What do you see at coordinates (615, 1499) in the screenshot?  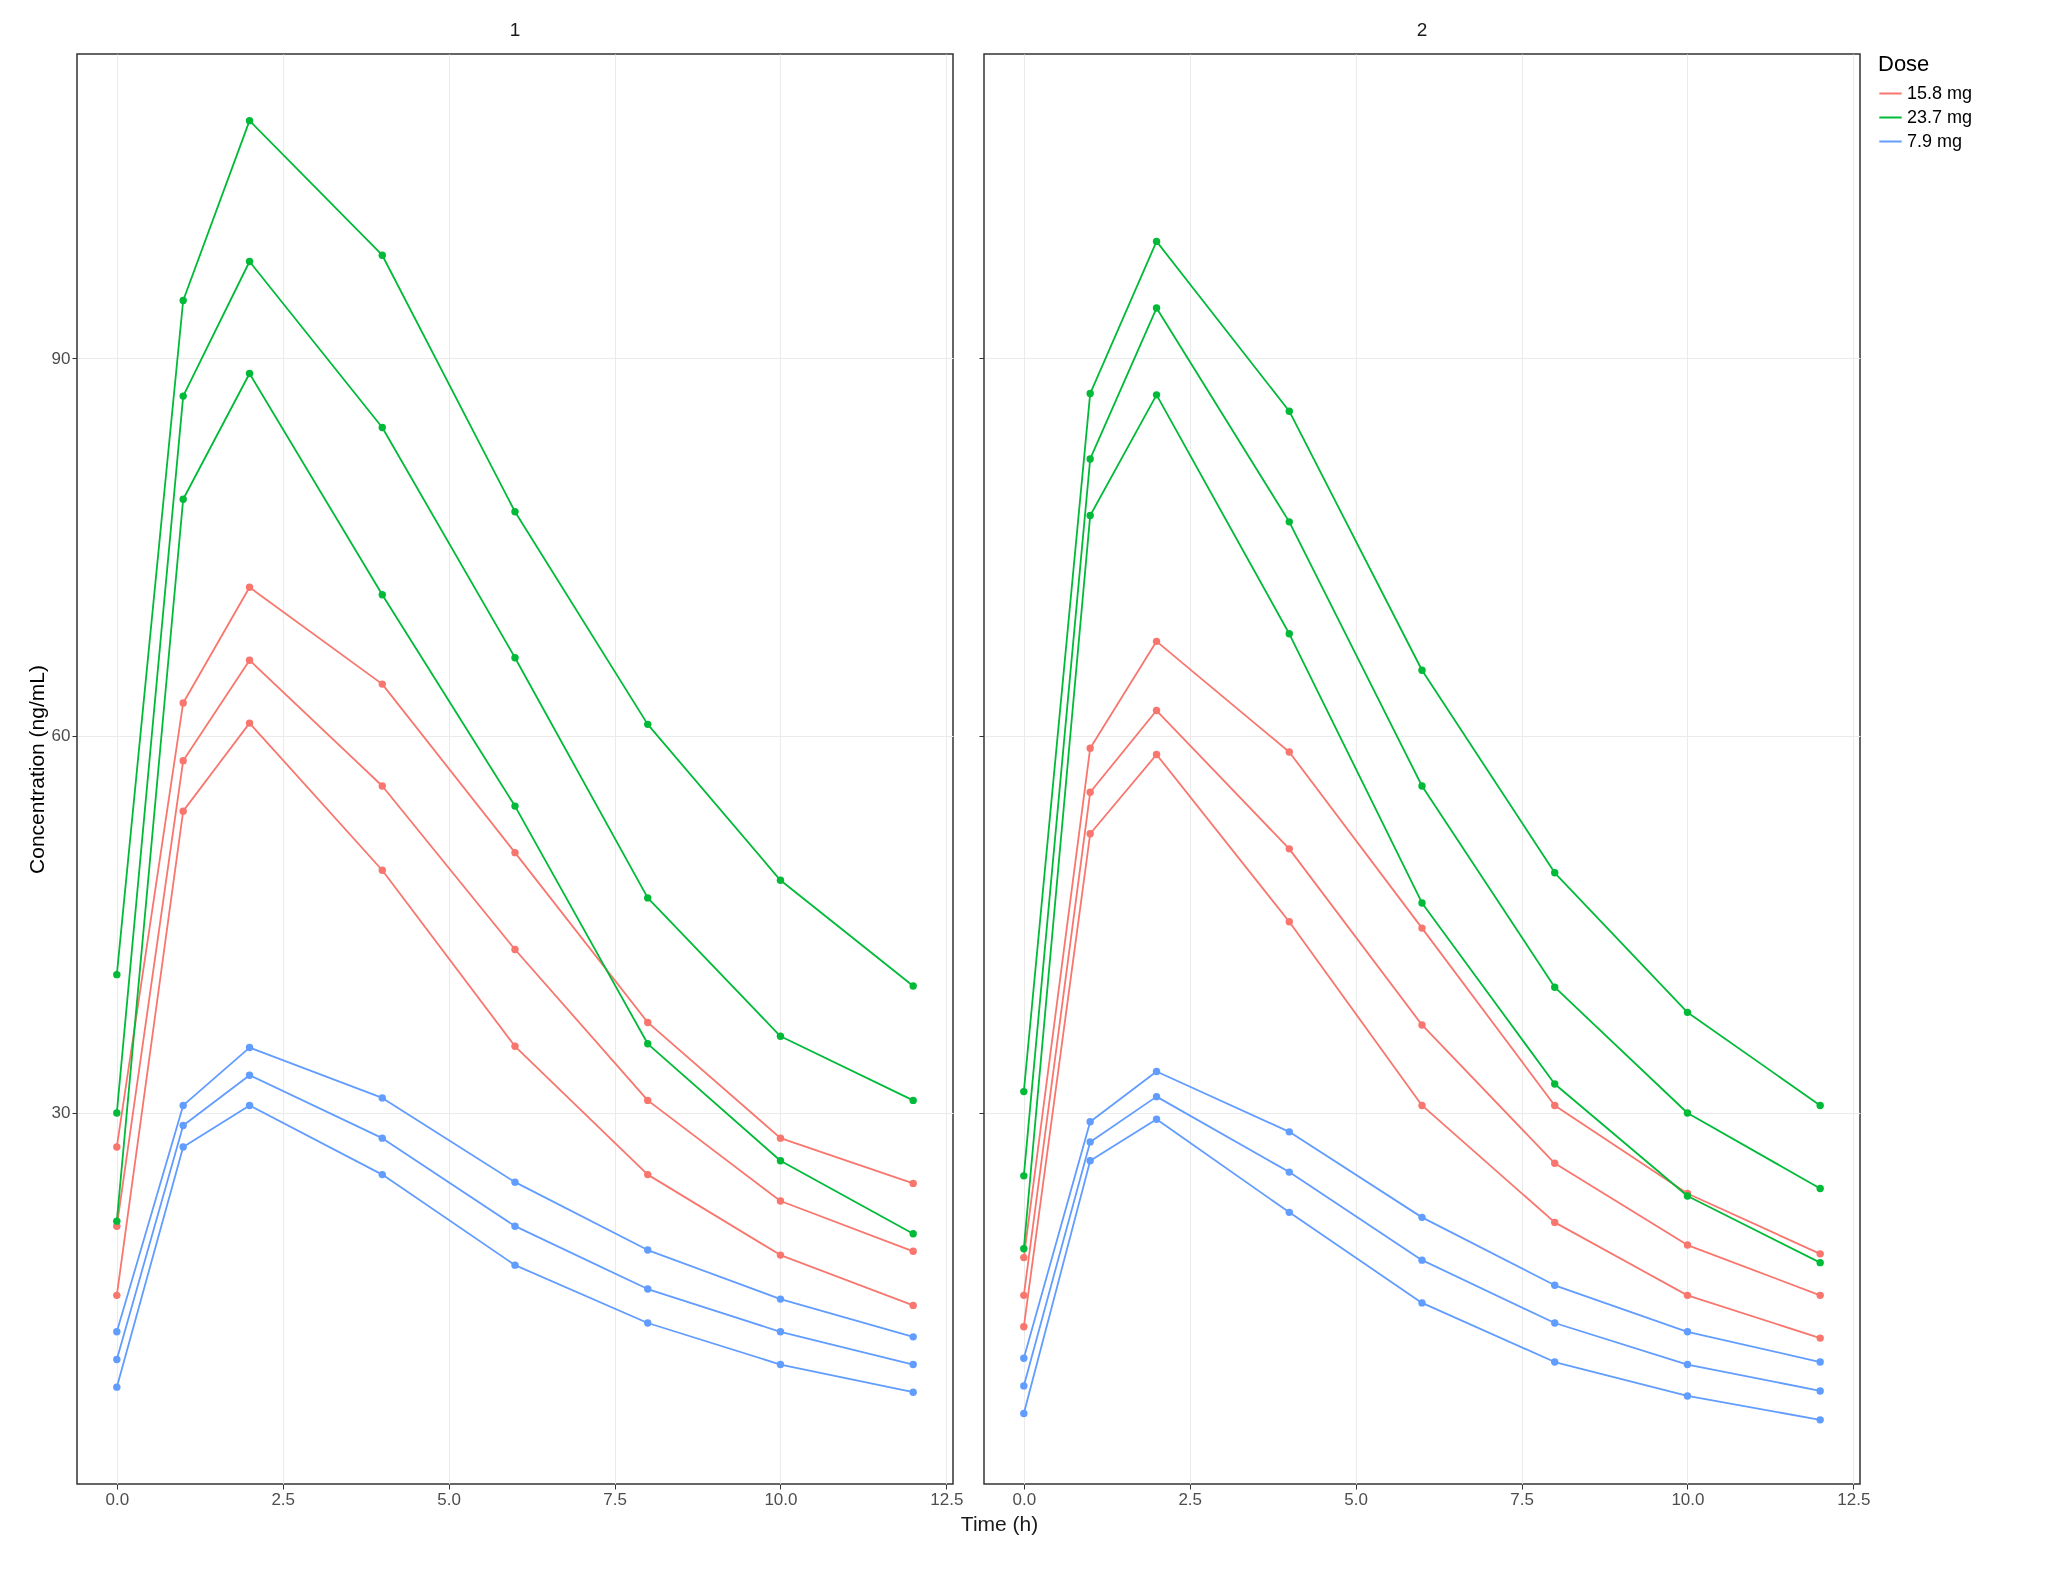 I see `x-tick-label: 7.5` at bounding box center [615, 1499].